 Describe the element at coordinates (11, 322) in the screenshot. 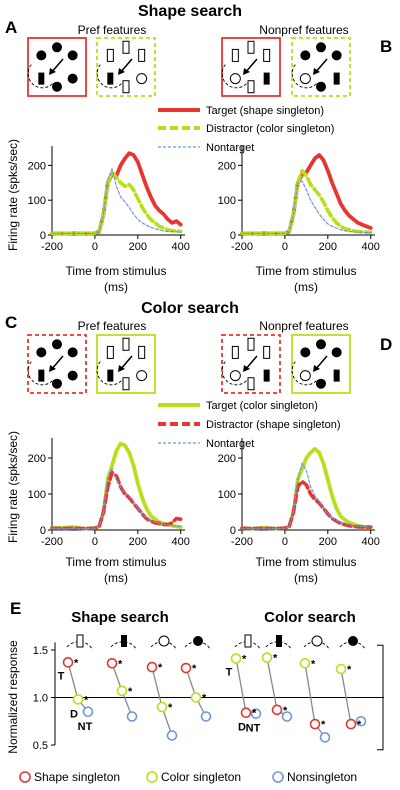

I see `panel-letter-c: C` at that location.